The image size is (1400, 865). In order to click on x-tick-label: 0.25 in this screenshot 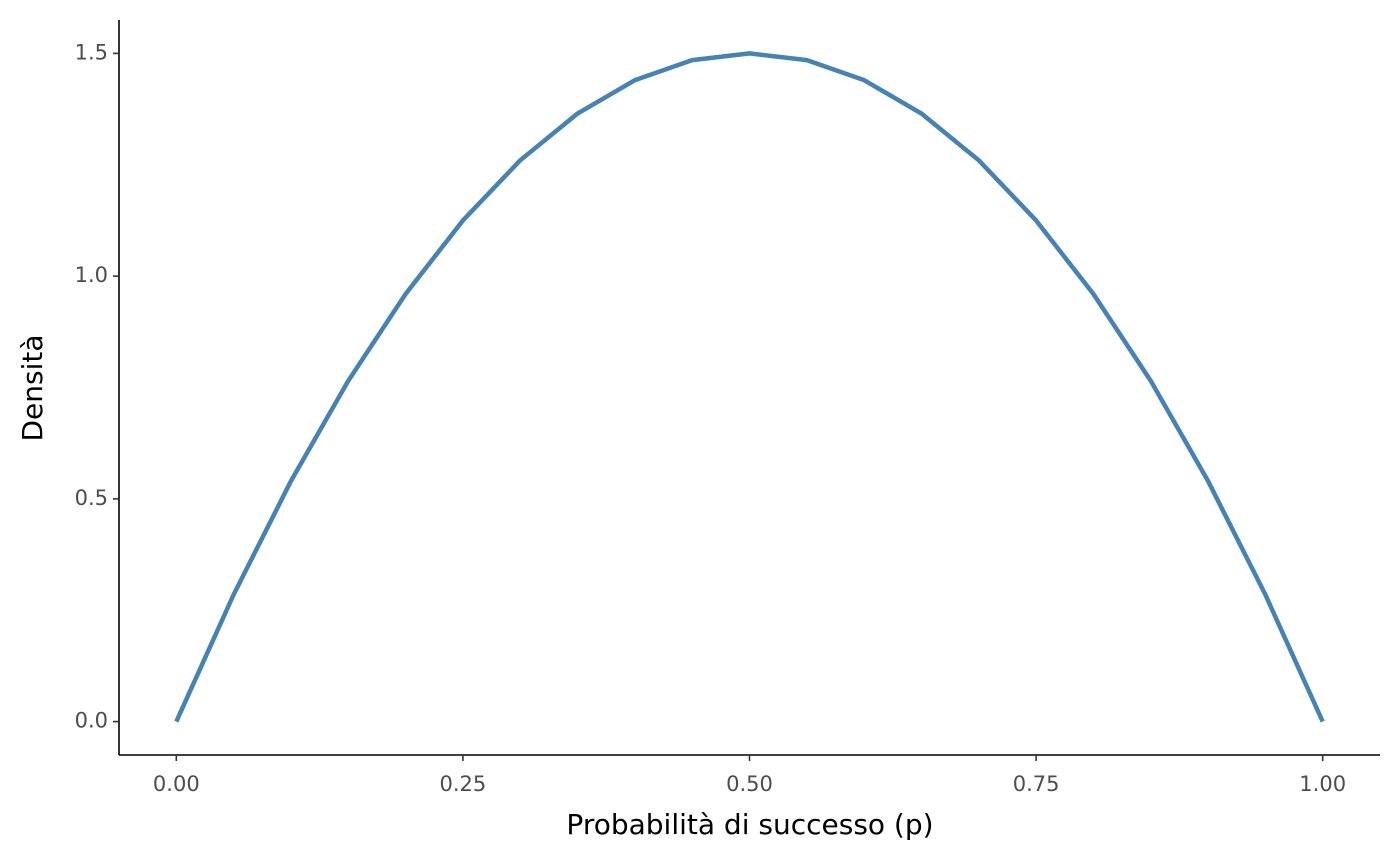, I will do `click(463, 784)`.